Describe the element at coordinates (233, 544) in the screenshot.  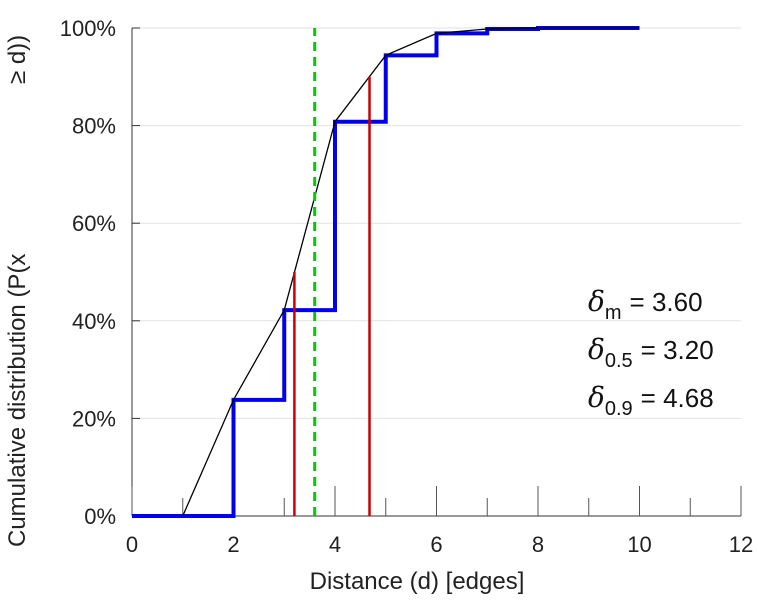
I see `x-tick-label: 2` at that location.